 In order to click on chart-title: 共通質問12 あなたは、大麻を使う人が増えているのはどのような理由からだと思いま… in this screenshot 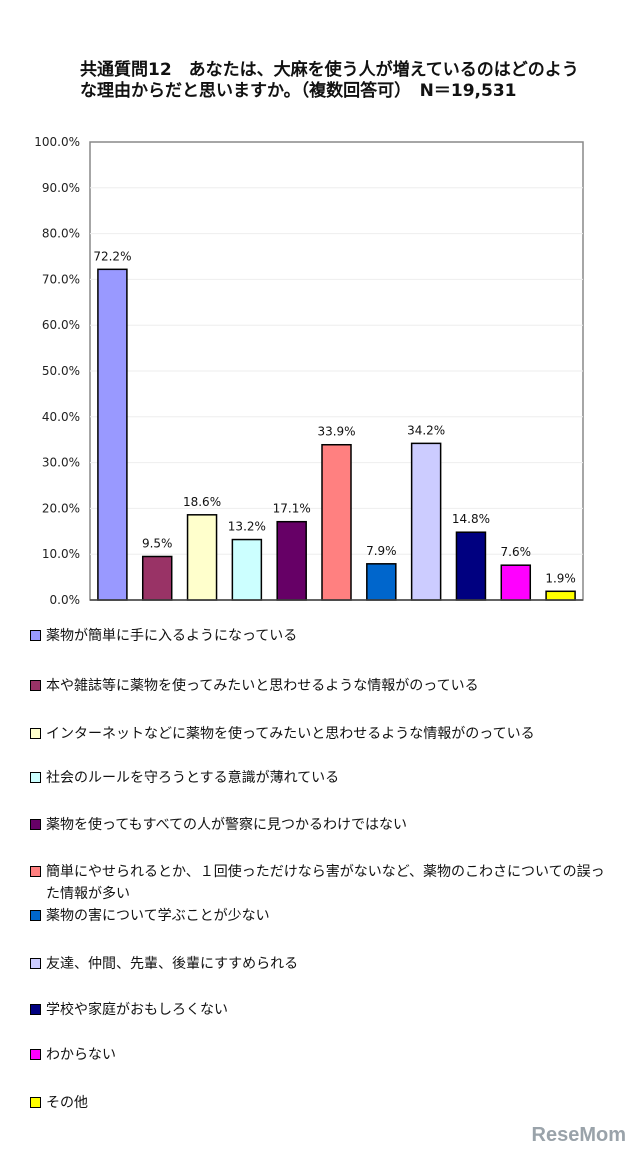, I will do `click(329, 80)`.